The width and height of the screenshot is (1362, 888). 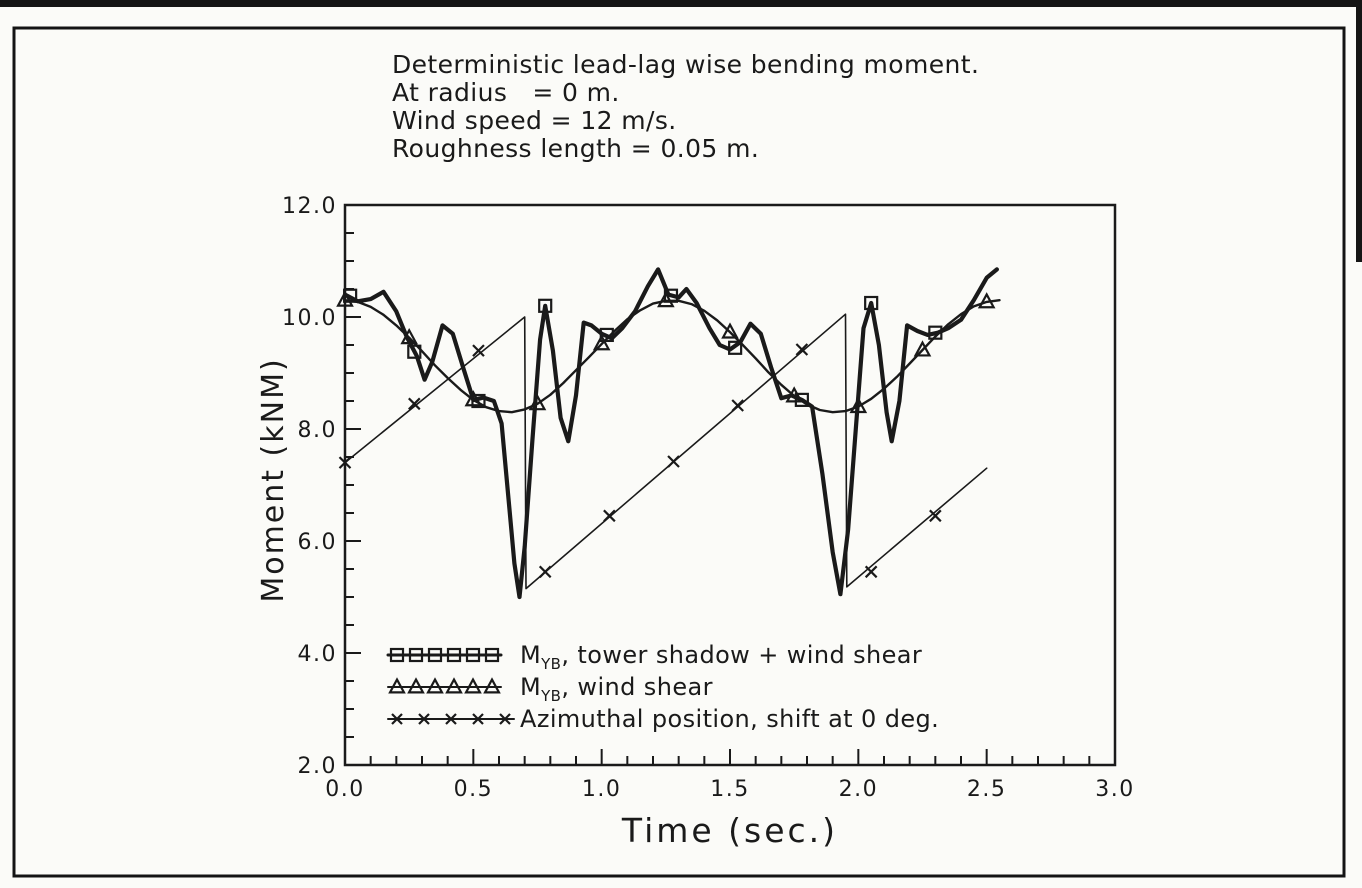 I want to click on y-tick-label: 8.0, so click(x=318, y=430).